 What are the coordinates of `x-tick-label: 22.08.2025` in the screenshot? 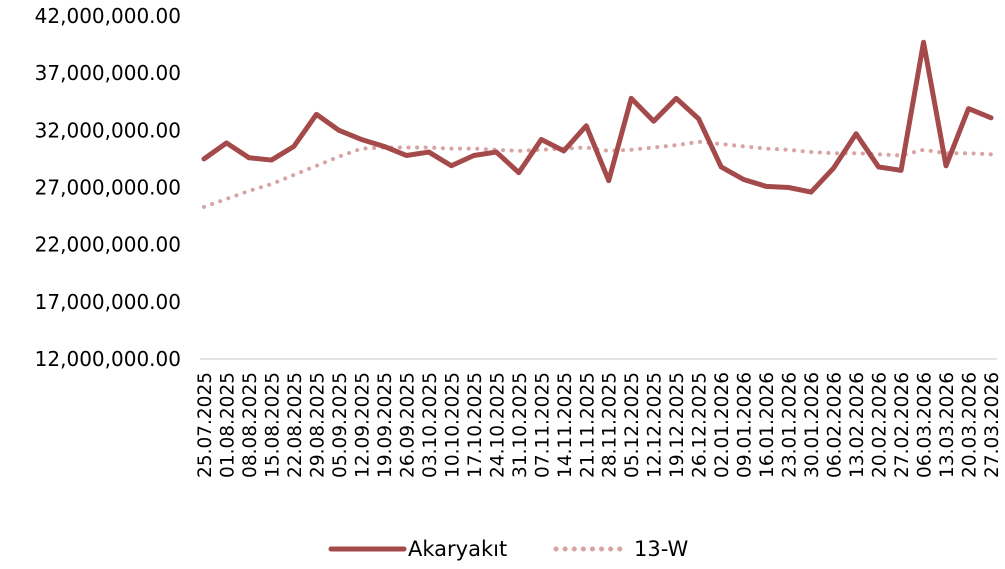 It's located at (295, 425).